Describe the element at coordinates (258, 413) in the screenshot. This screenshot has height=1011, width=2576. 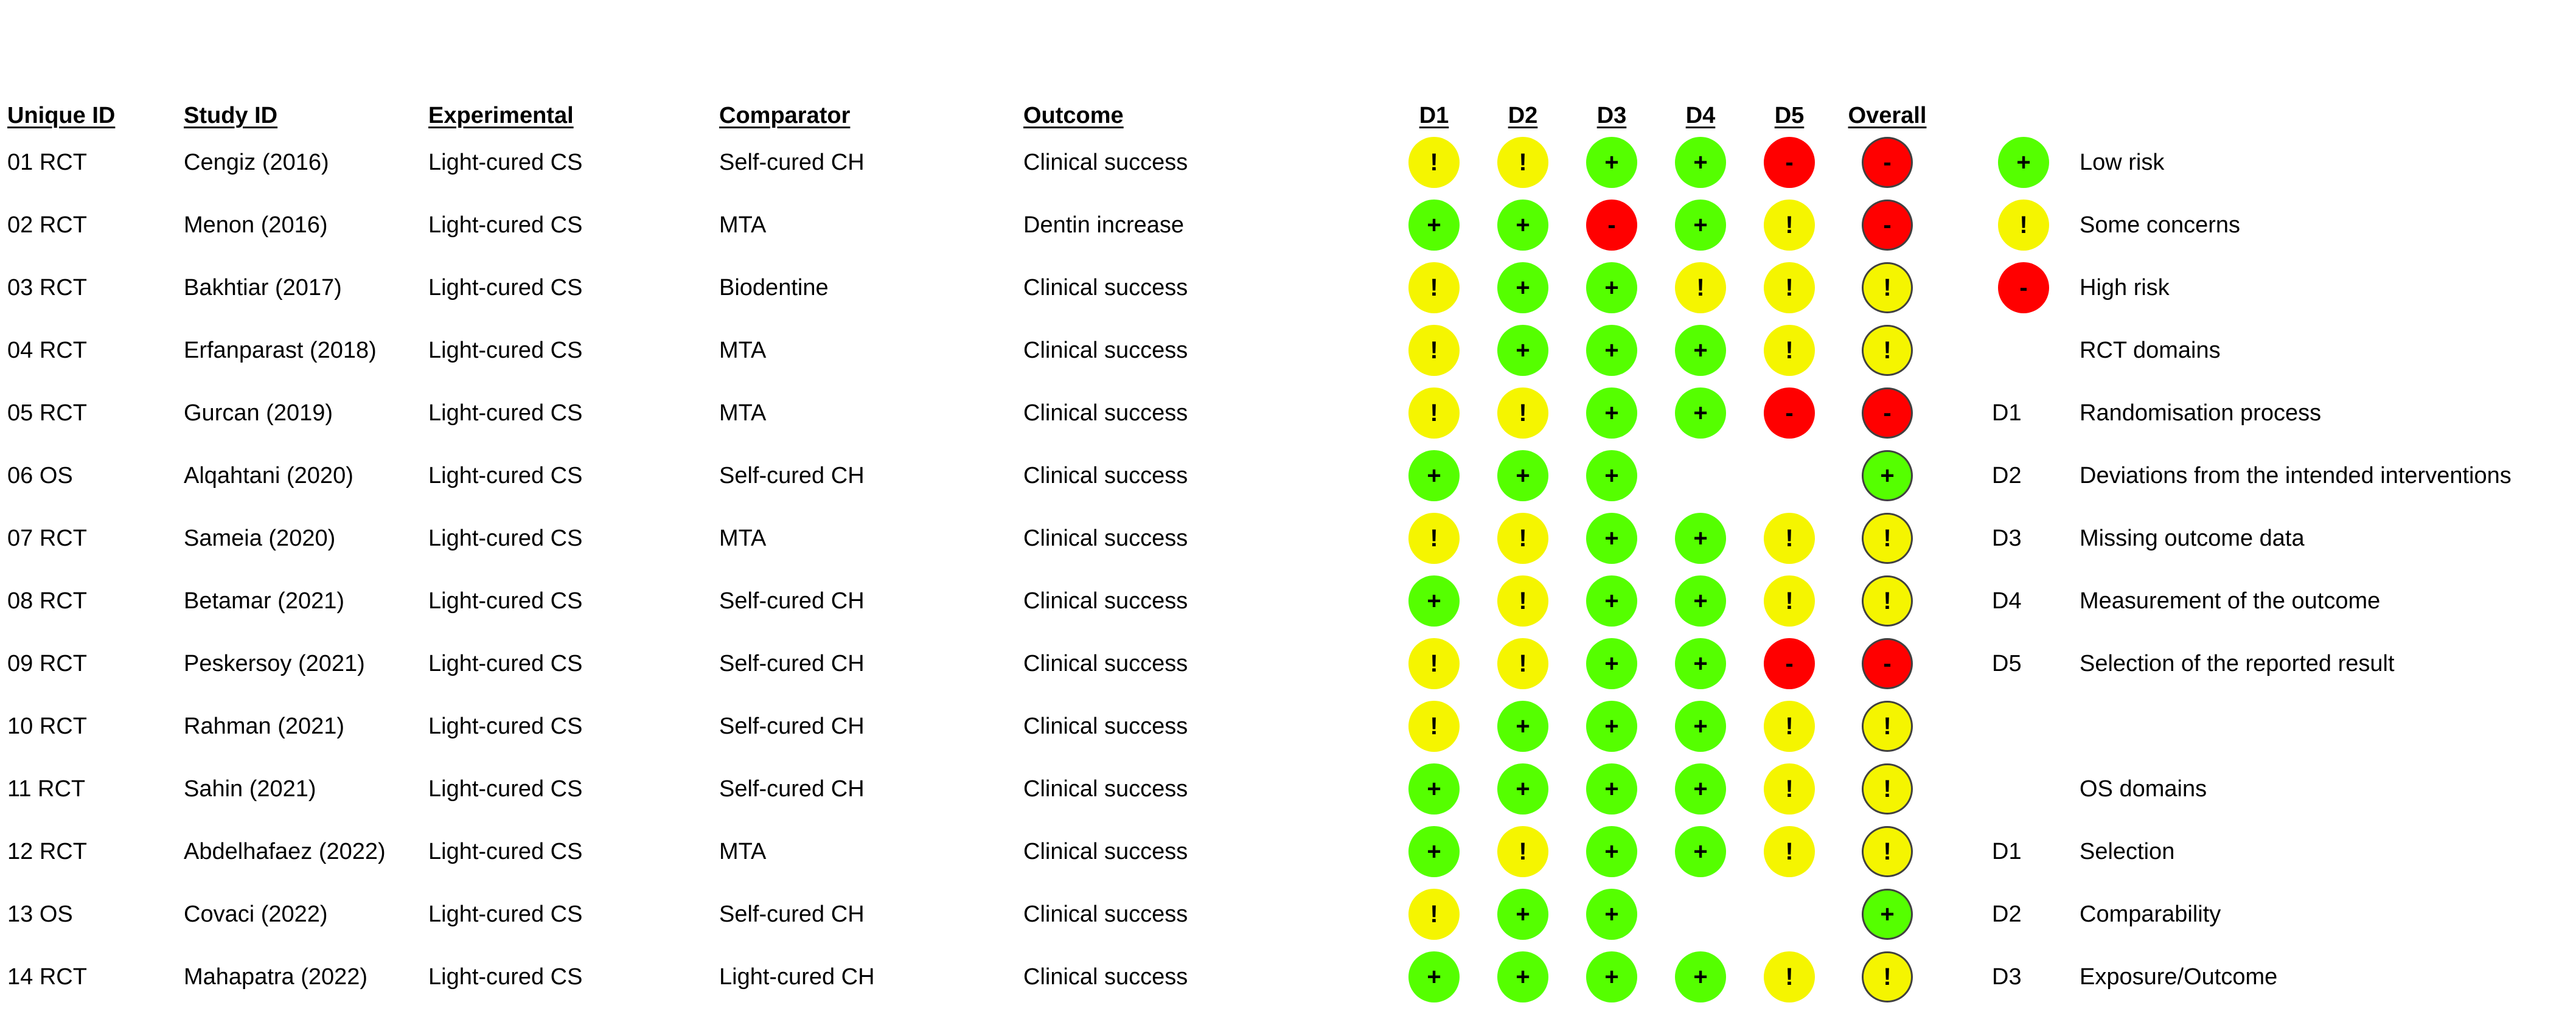
I see `cell-study-id: Gurcan (2019)` at that location.